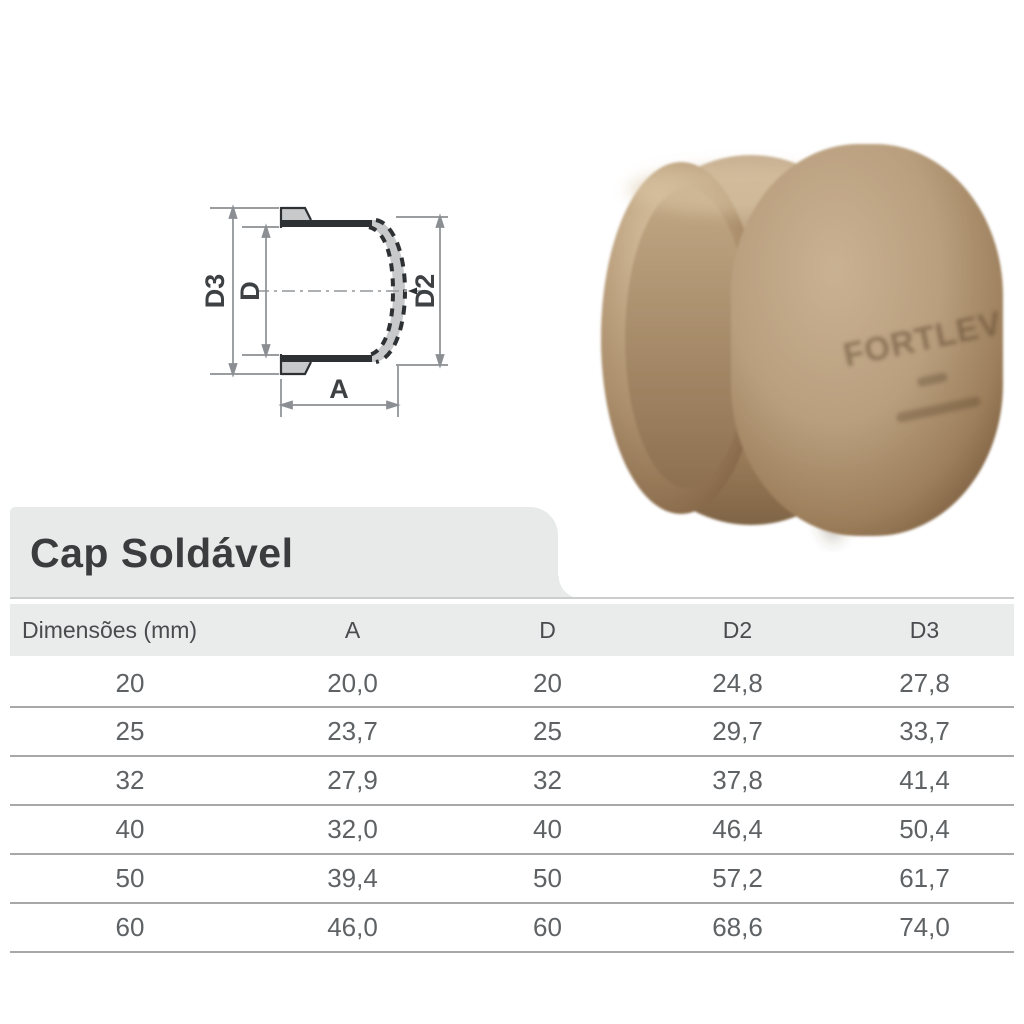 The width and height of the screenshot is (1024, 1024). What do you see at coordinates (547, 631) in the screenshot?
I see `header-d: D` at bounding box center [547, 631].